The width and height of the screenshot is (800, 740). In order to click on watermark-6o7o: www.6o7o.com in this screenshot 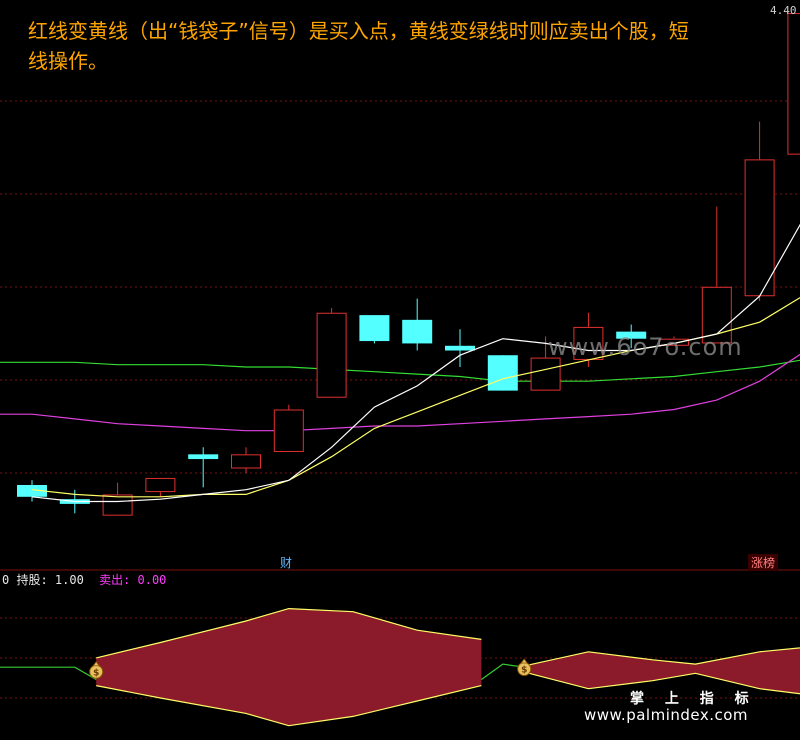, I will do `click(645, 347)`.